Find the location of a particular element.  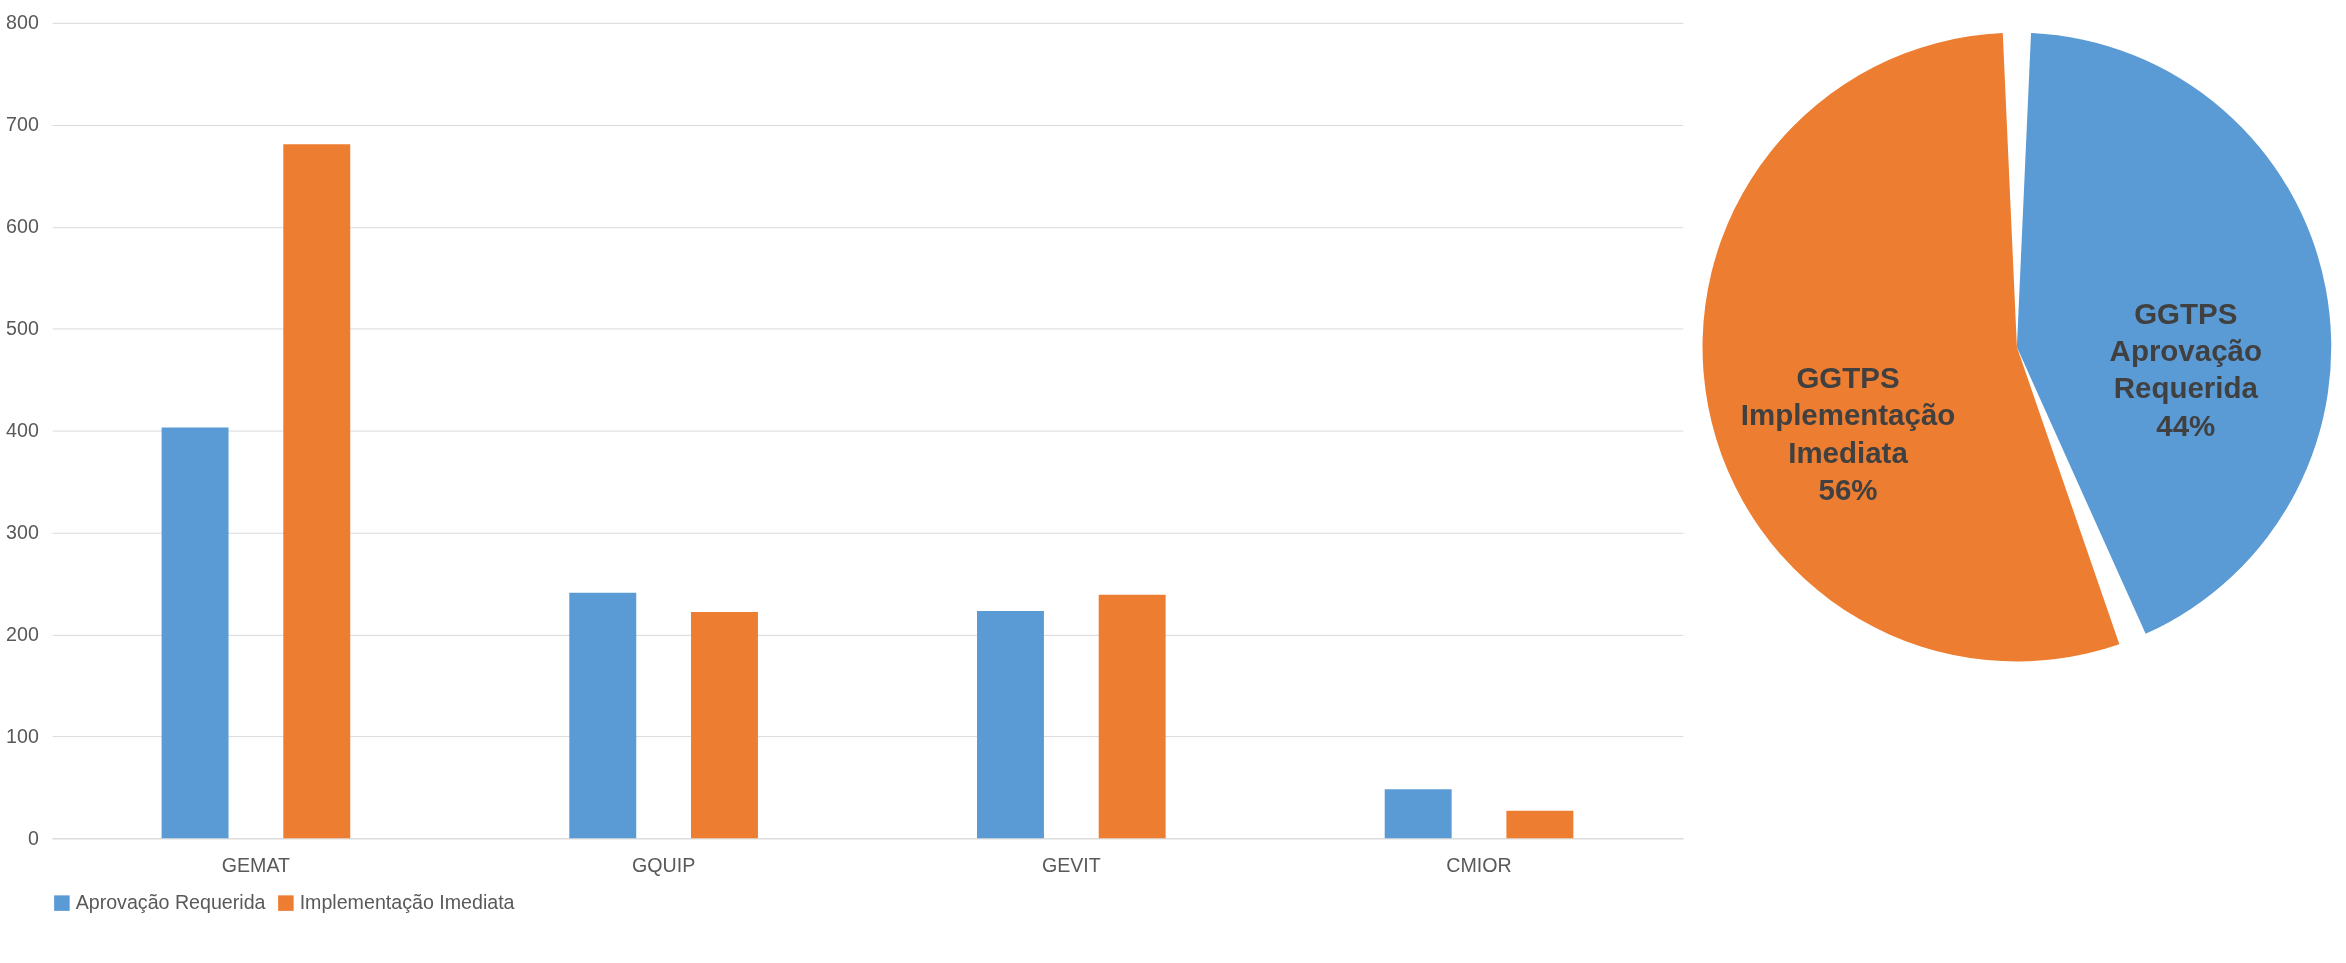

y-tick-label: 600 is located at coordinates (22, 226).